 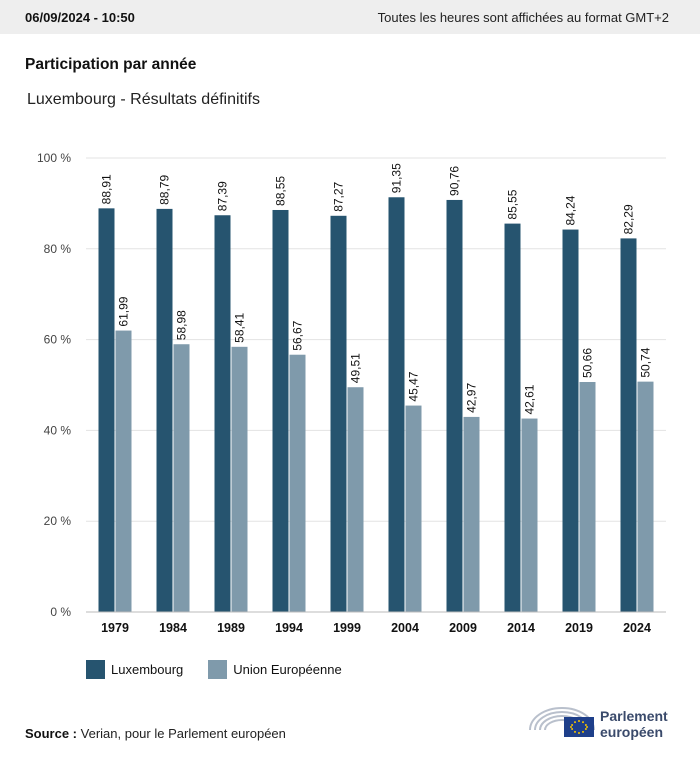 What do you see at coordinates (634, 716) in the screenshot?
I see `logo-line1: Parlement` at bounding box center [634, 716].